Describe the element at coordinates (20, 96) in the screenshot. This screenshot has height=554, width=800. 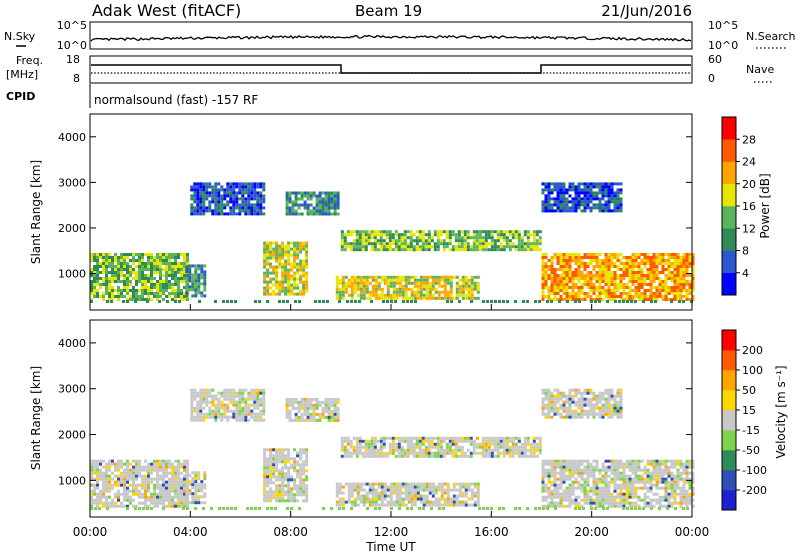
I see `cpid-label: CPID` at that location.